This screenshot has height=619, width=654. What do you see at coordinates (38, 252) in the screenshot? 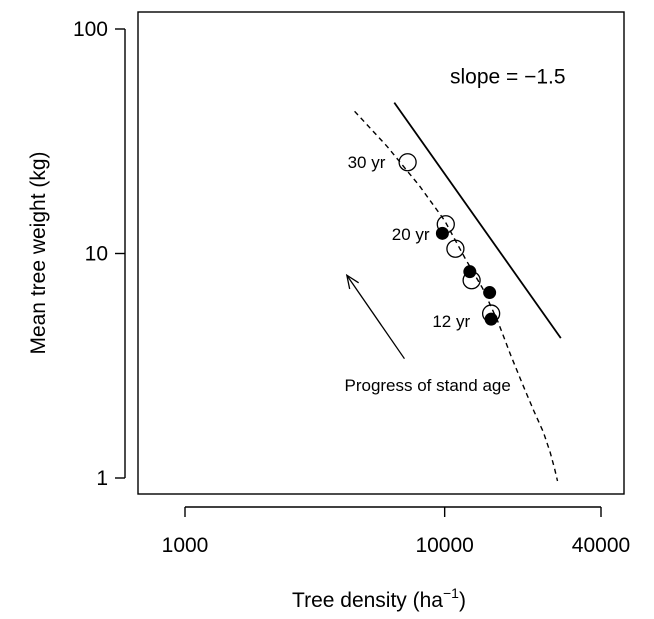
I see `y-axis-label: Mean tree weight (kg)` at bounding box center [38, 252].